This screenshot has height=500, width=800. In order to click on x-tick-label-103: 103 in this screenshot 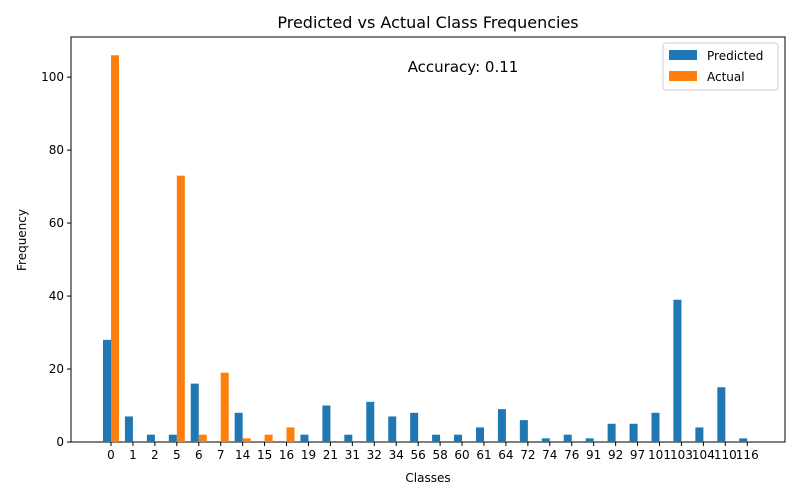, I will do `click(681, 455)`.